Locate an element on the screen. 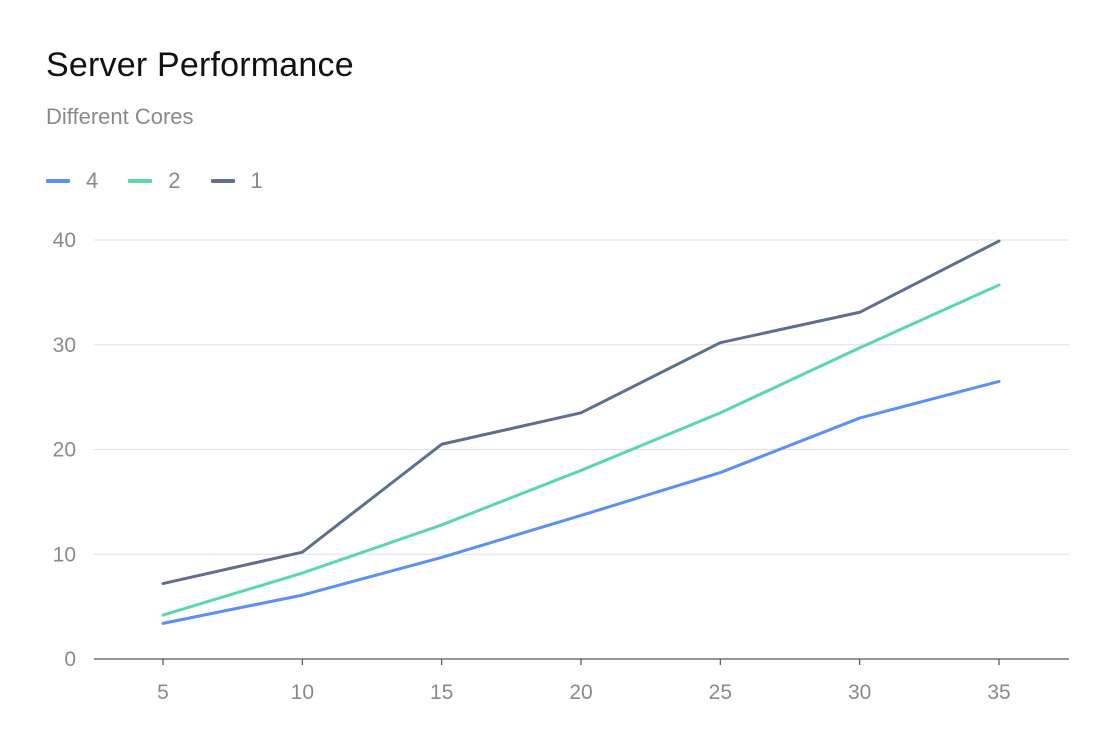  chart-subtitle: Different Cores is located at coordinates (120, 116).